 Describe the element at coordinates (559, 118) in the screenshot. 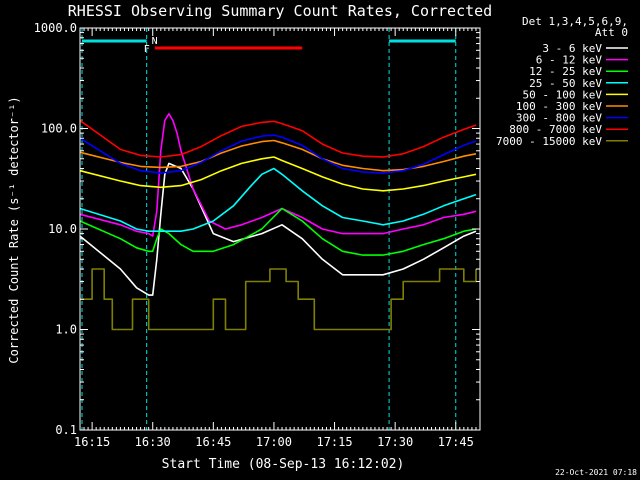

I see `legend-label-6: 300 - 800 keV` at that location.